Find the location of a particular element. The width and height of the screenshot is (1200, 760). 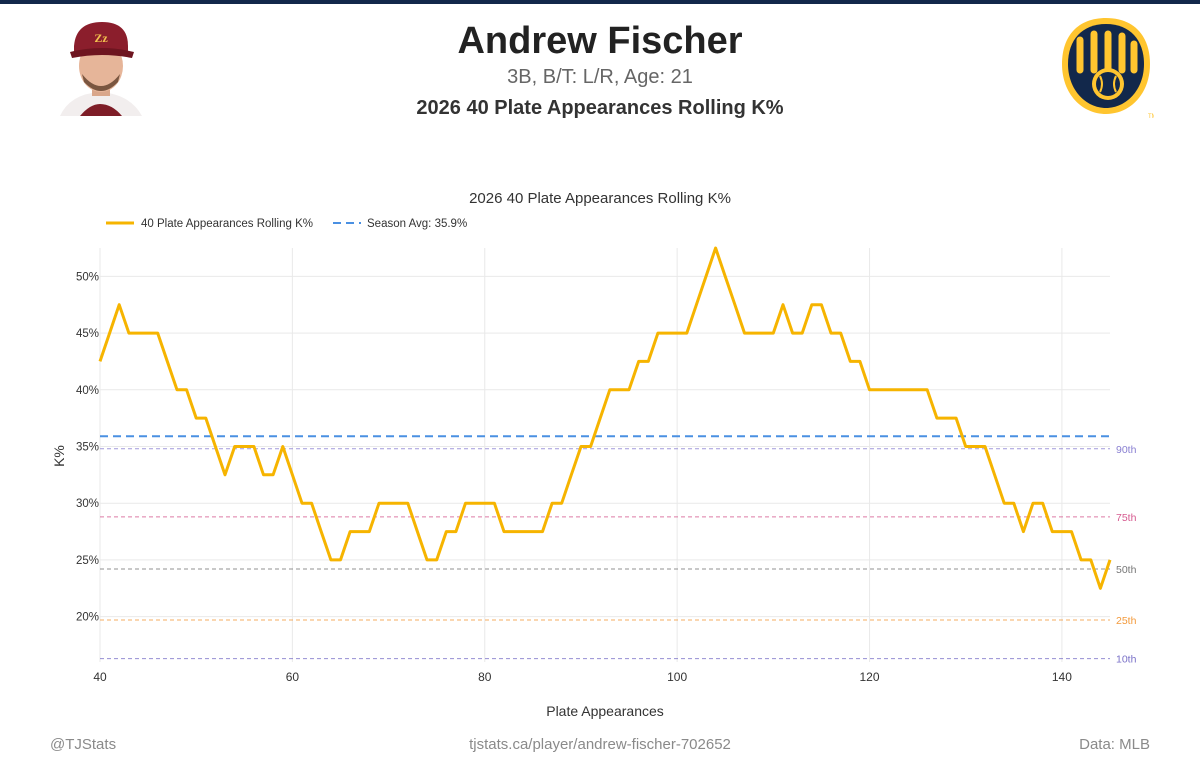

percentile-label: 75th is located at coordinates (1126, 518).